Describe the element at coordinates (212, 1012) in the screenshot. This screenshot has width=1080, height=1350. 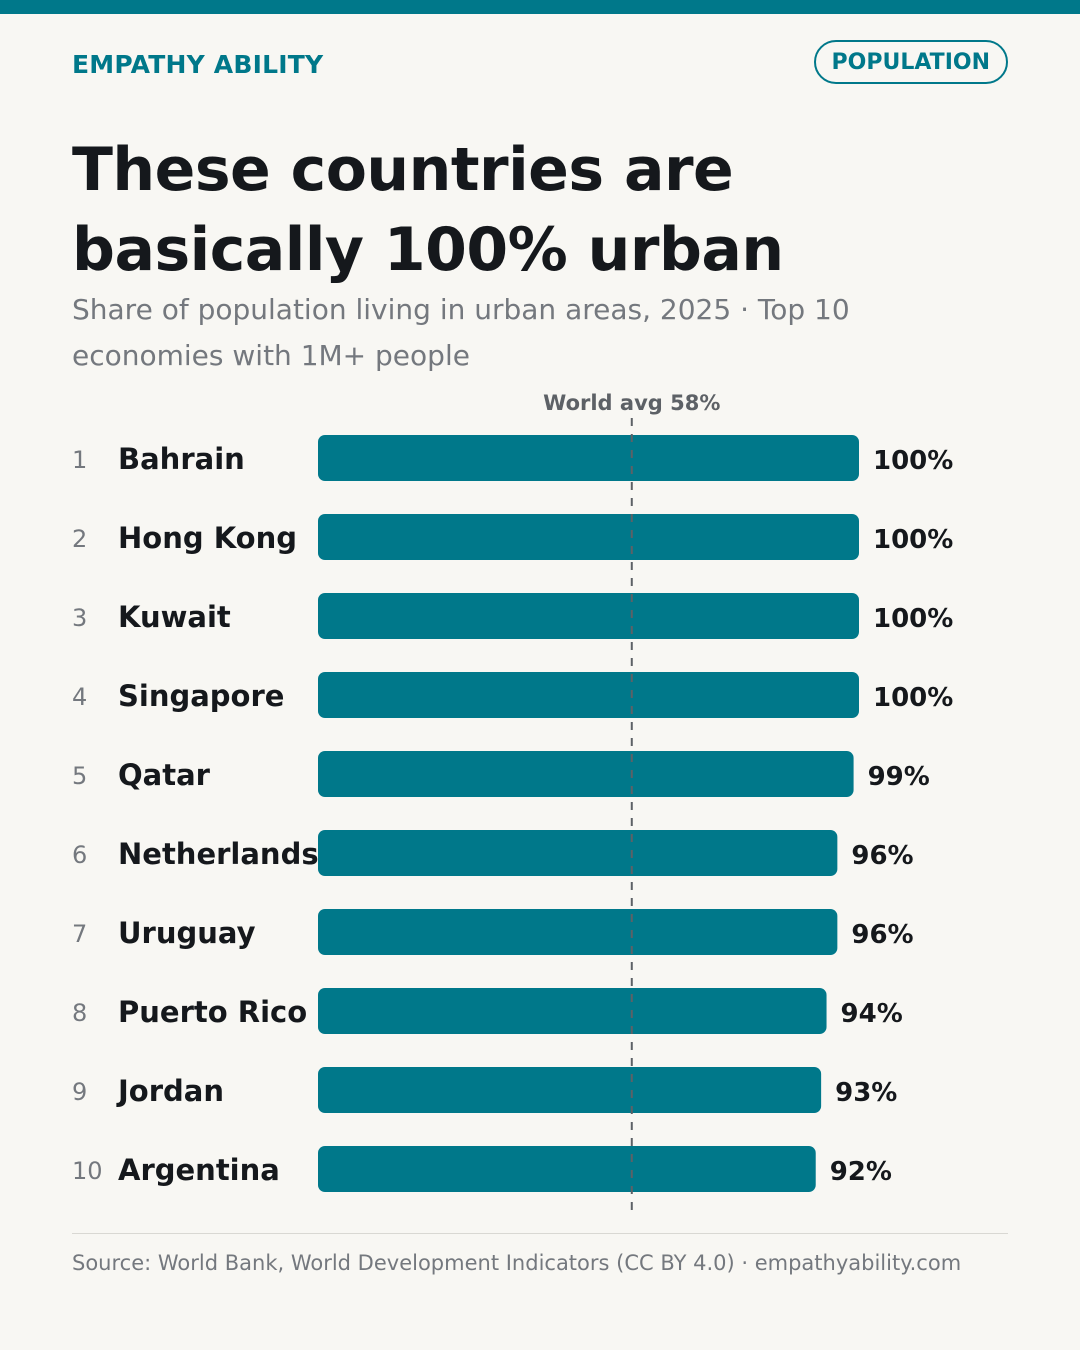
I see `category-label: Puerto Rico` at that location.